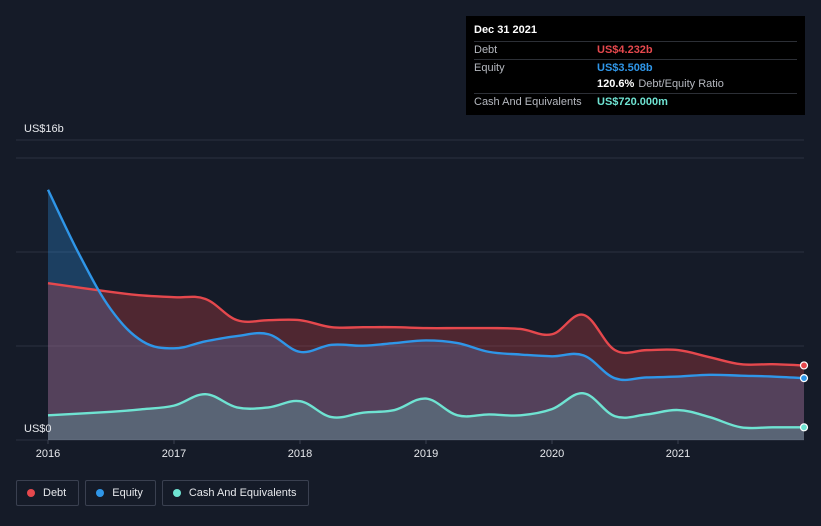 The image size is (821, 526). What do you see at coordinates (55, 493) in the screenshot?
I see `legend-debt-label: Debt` at bounding box center [55, 493].